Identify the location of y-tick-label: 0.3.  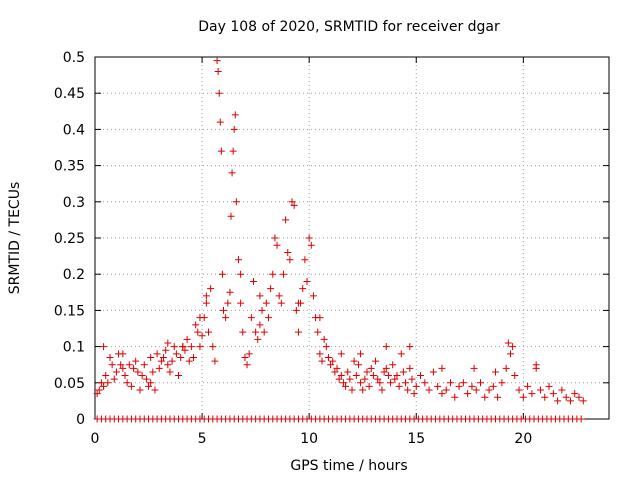
(74, 203).